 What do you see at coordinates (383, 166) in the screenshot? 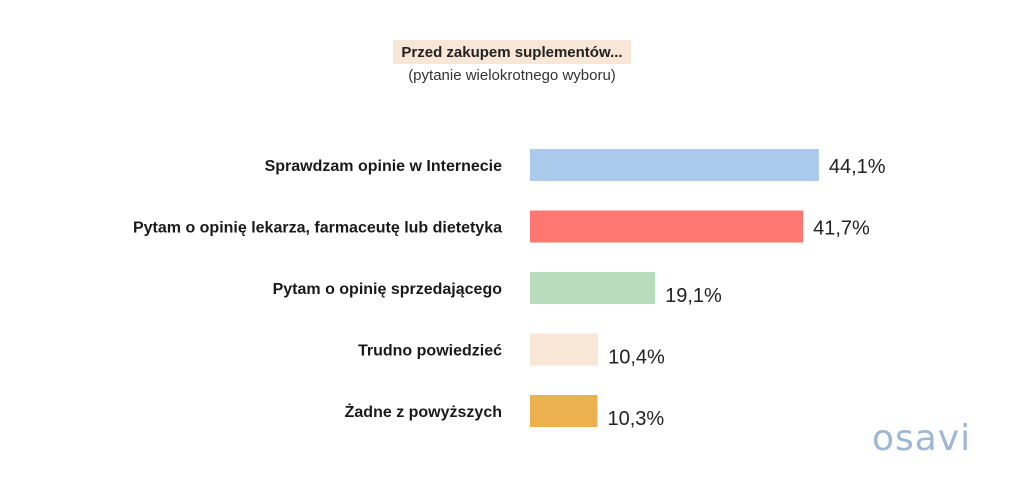
I see `category-label: Sprawdzam opinie w Internecie` at bounding box center [383, 166].